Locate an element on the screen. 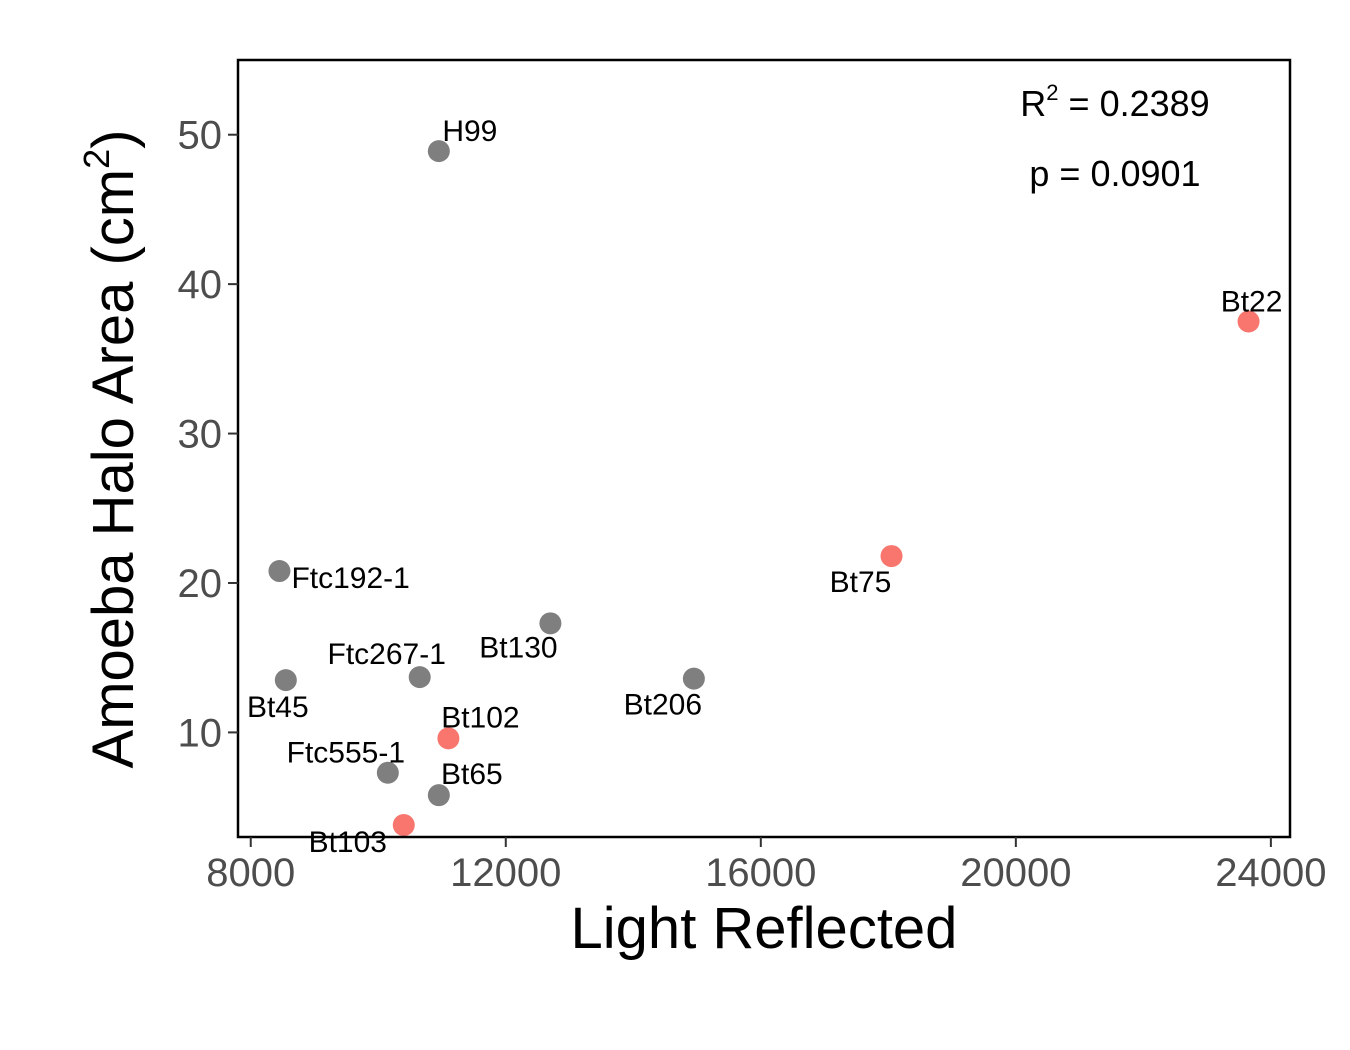  y-axis-title: Amoeba Halo Area (cm2) is located at coordinates (111, 449).